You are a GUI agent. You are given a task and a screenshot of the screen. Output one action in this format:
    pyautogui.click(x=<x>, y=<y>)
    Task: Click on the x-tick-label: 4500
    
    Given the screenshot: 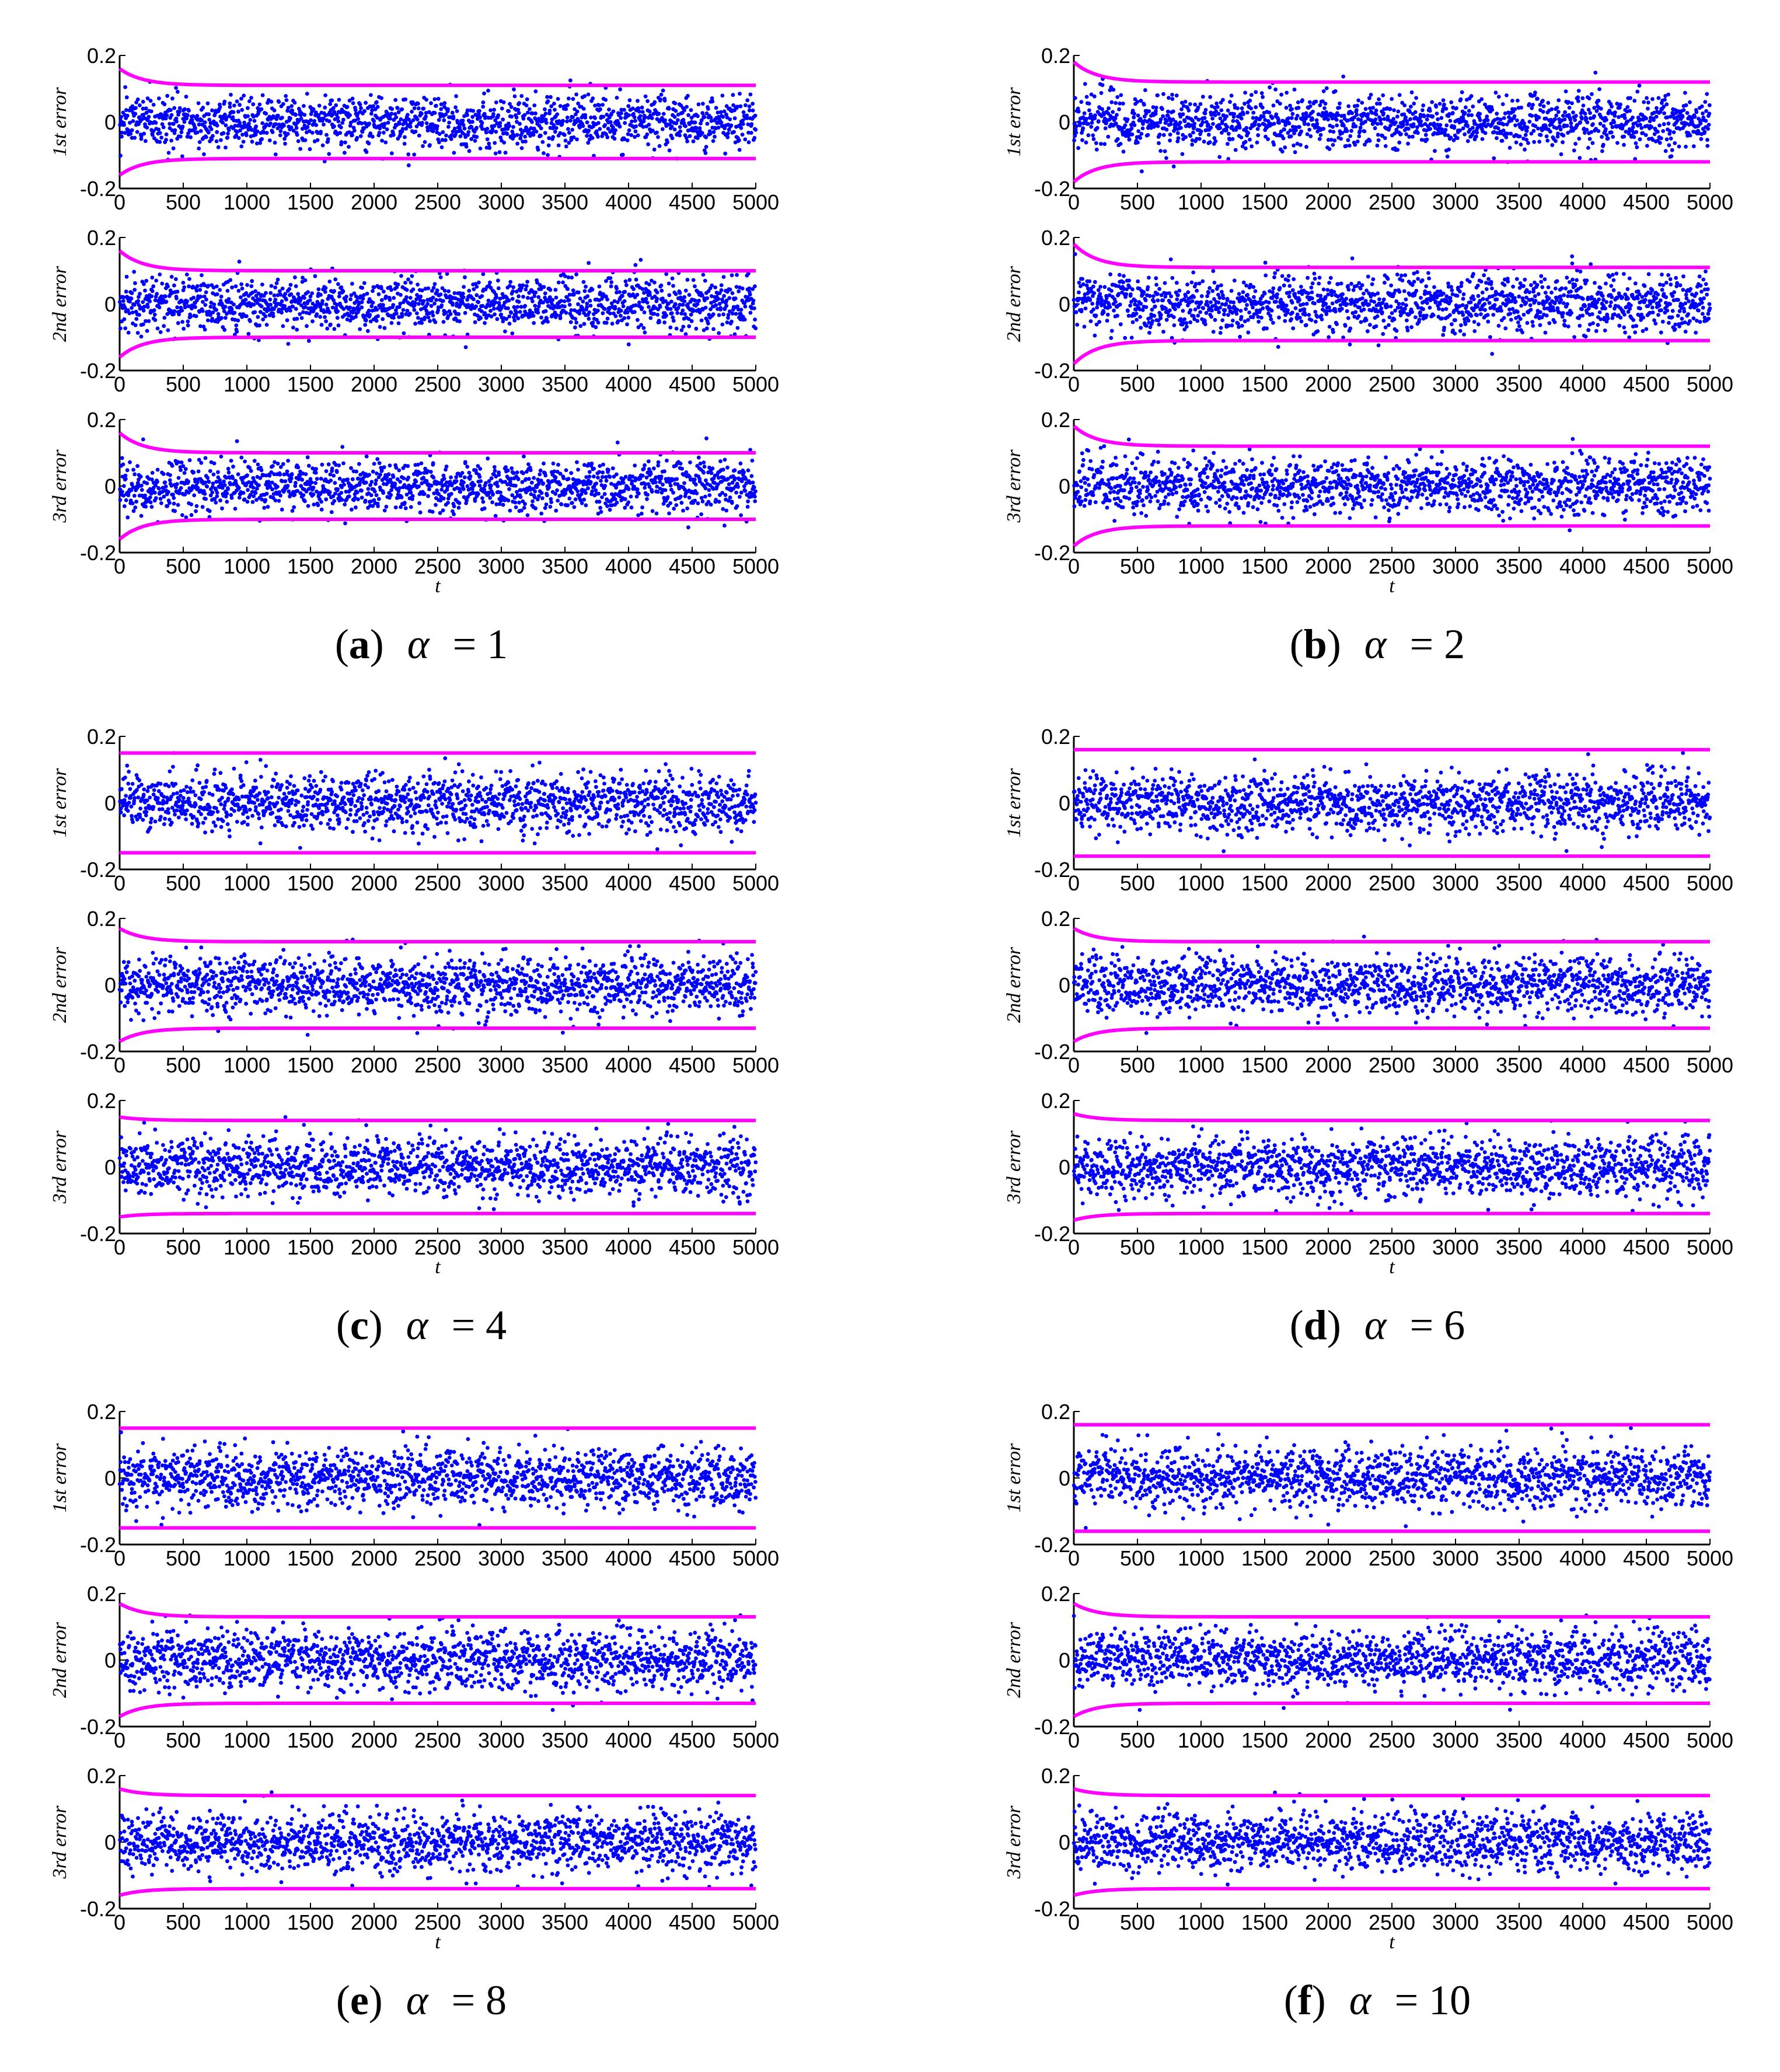 What is the action you would take?
    pyautogui.click(x=692, y=384)
    